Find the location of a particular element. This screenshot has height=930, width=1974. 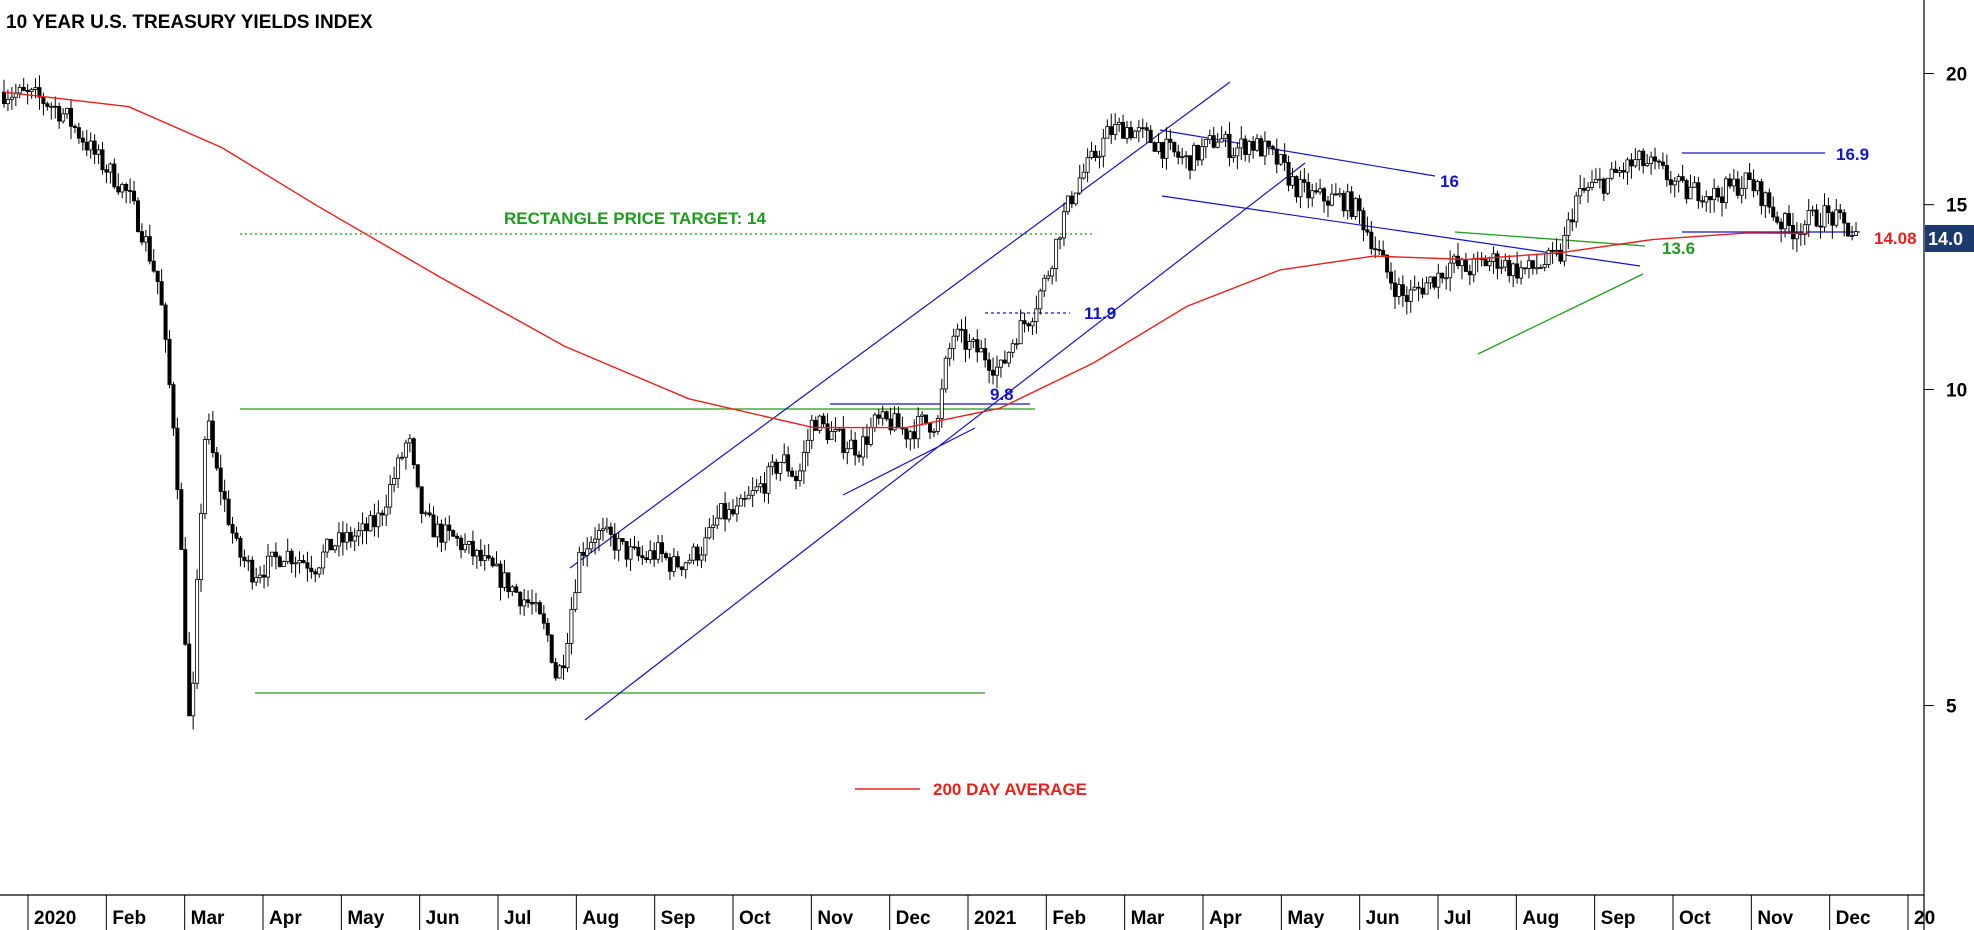

x-tick-label: Aug is located at coordinates (600, 918).